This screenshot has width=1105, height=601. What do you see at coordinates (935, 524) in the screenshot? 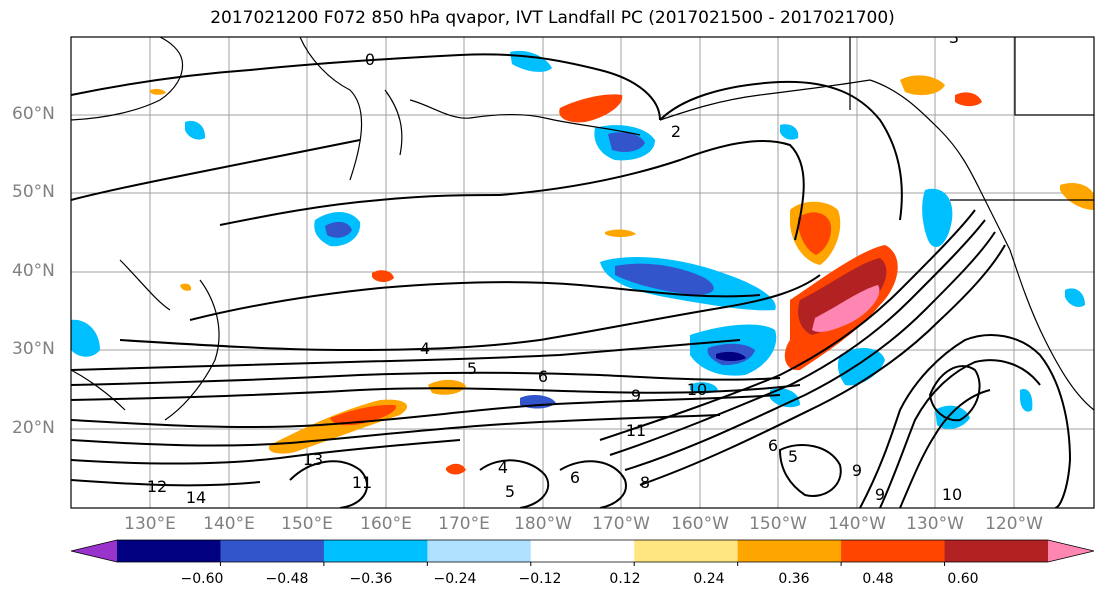
I see `lon-label: 130°W` at bounding box center [935, 524].